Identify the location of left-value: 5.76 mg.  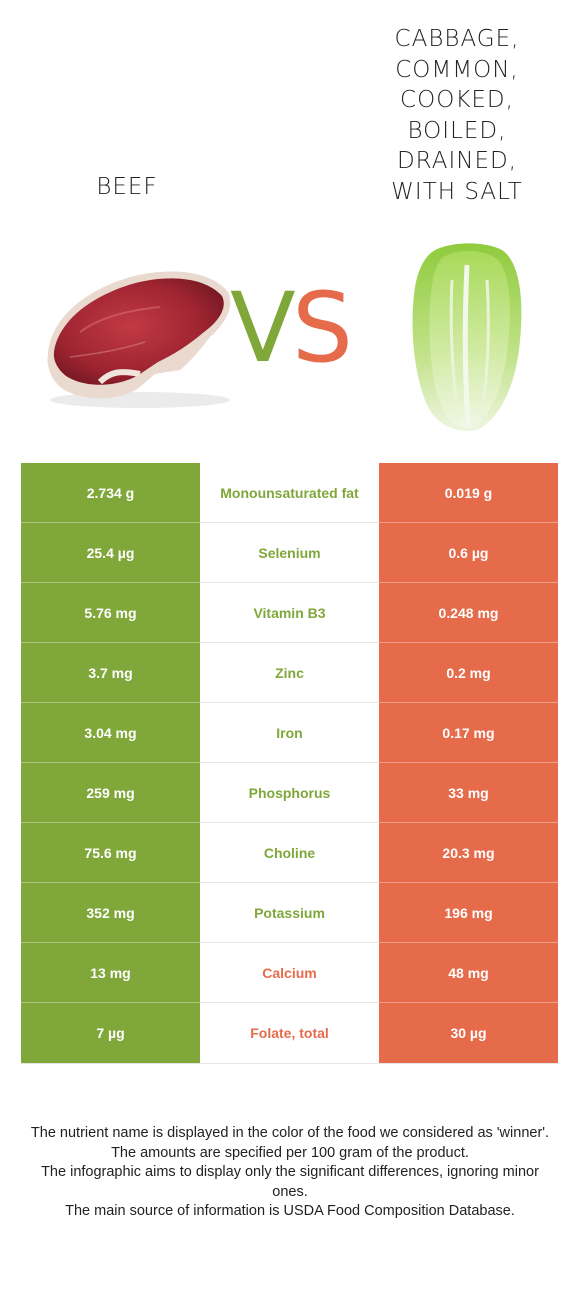
(110, 613).